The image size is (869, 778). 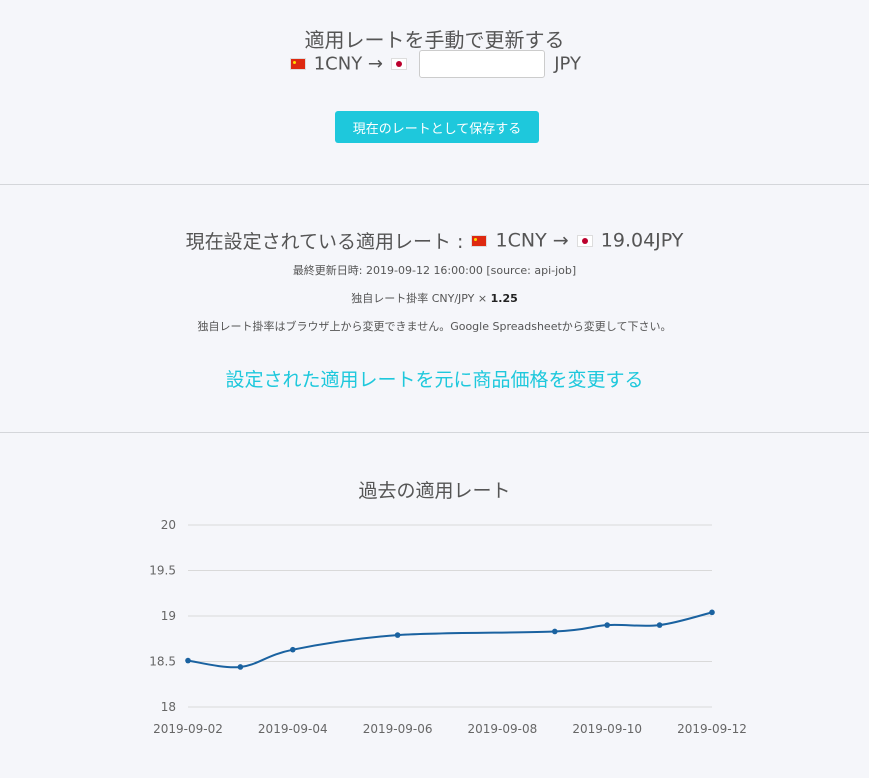 What do you see at coordinates (162, 662) in the screenshot?
I see `y-tick-label: 18.5` at bounding box center [162, 662].